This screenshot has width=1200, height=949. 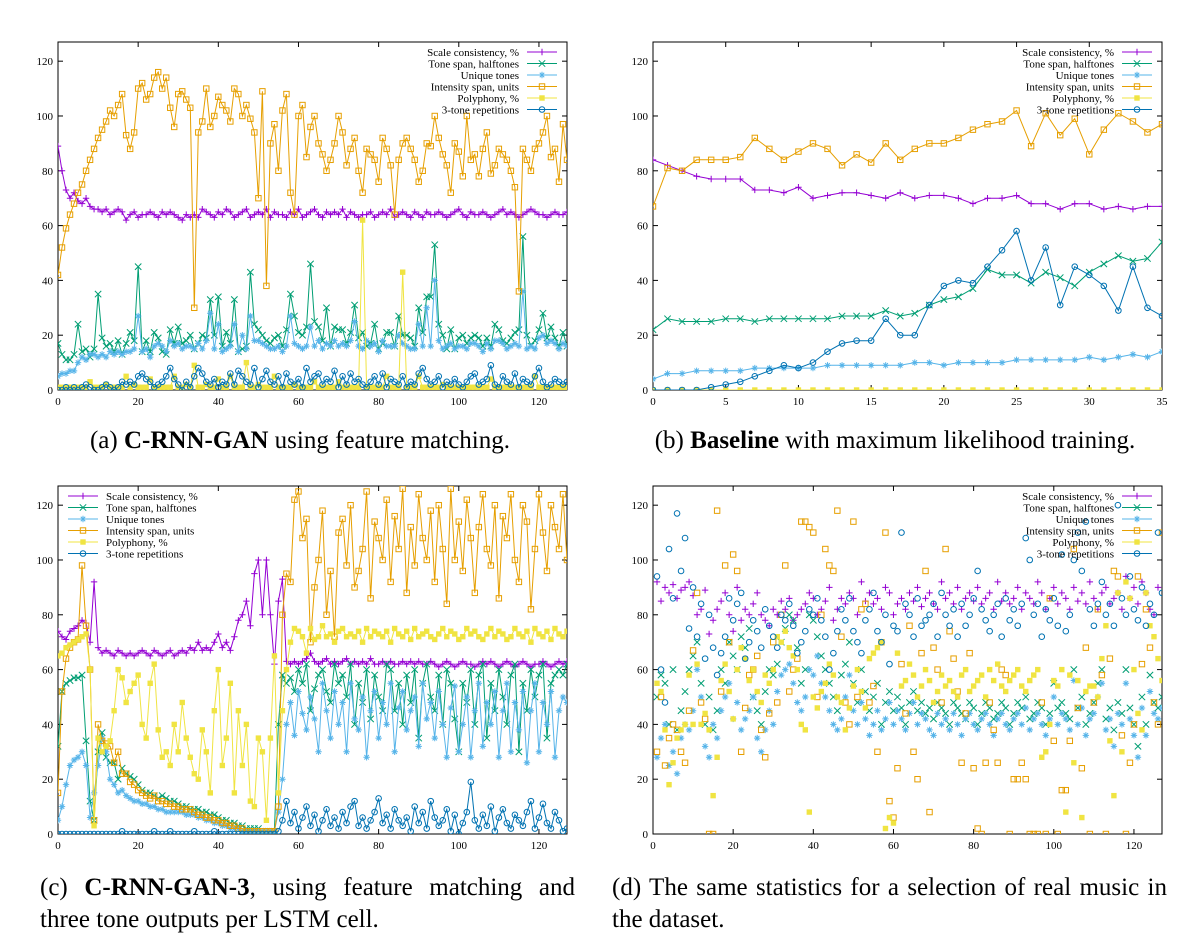 What do you see at coordinates (643, 671) in the screenshot?
I see `y-tick-label: 60` at bounding box center [643, 671].